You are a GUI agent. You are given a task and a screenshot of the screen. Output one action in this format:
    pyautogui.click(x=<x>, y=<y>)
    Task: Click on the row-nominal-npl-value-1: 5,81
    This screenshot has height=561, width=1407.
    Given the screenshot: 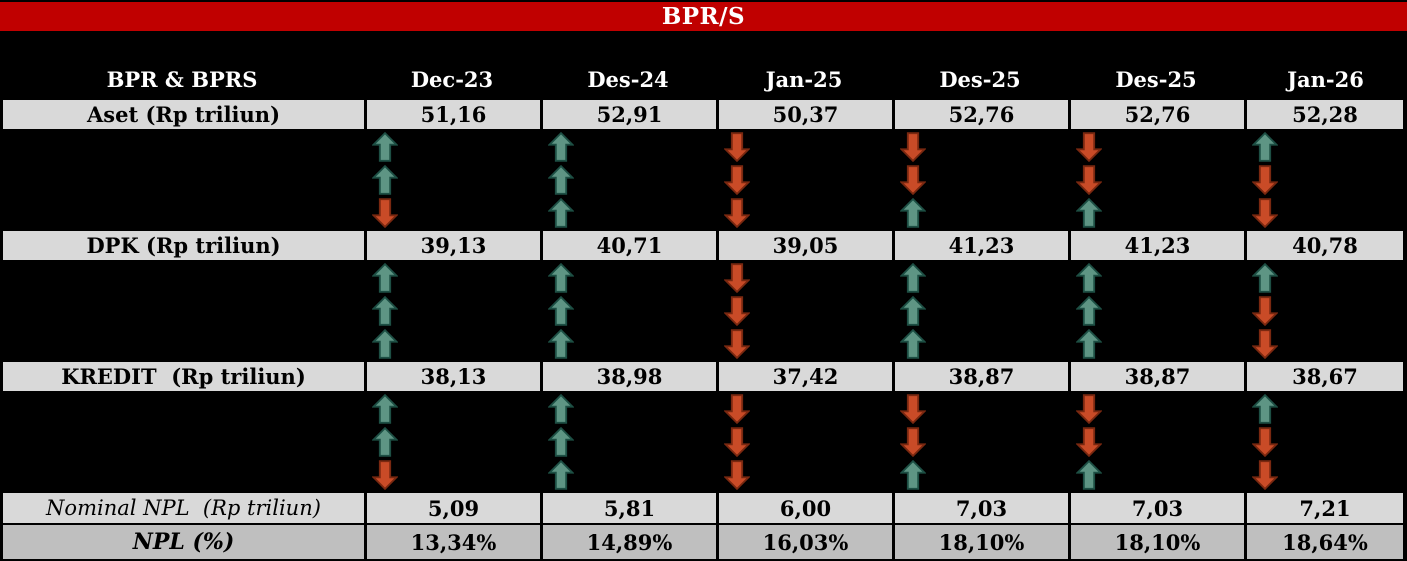 What is the action you would take?
    pyautogui.click(x=628, y=508)
    